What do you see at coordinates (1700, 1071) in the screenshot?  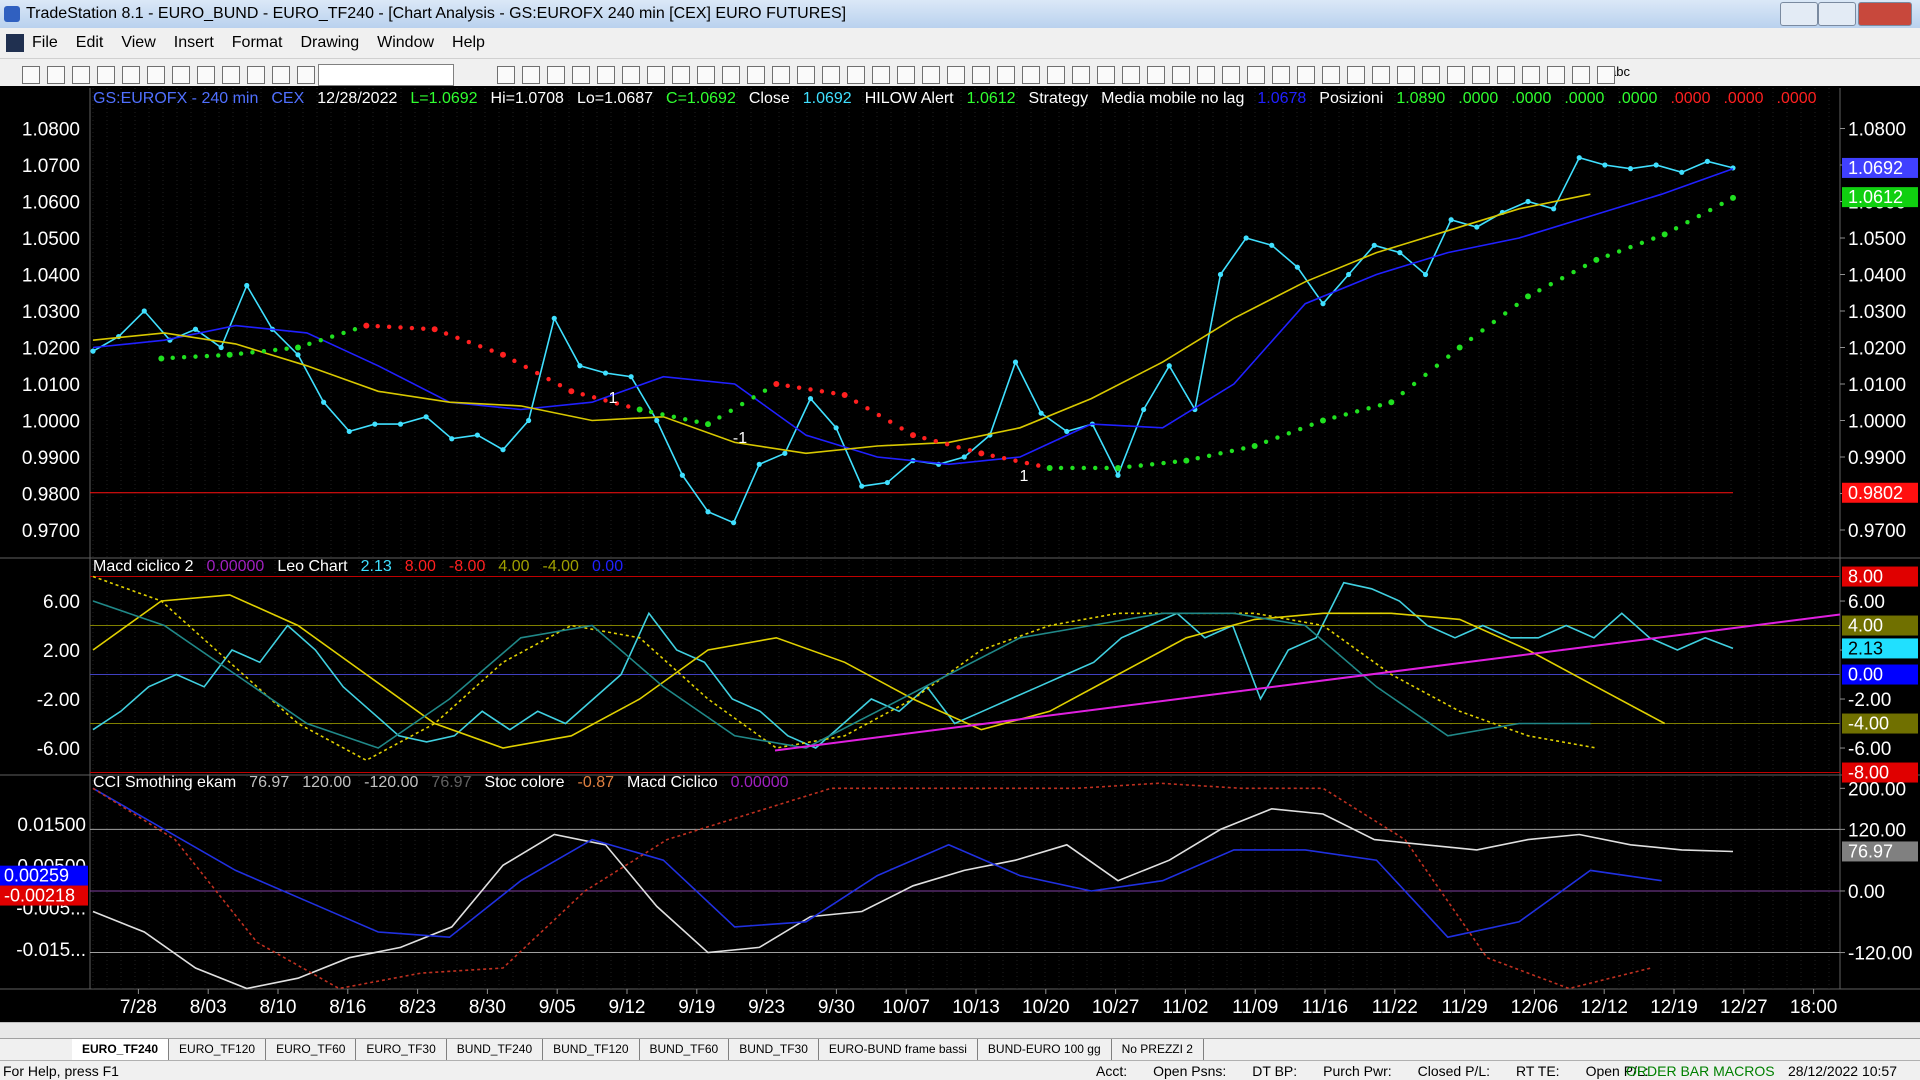 I see `macros: ORDER BAR MACROS` at bounding box center [1700, 1071].